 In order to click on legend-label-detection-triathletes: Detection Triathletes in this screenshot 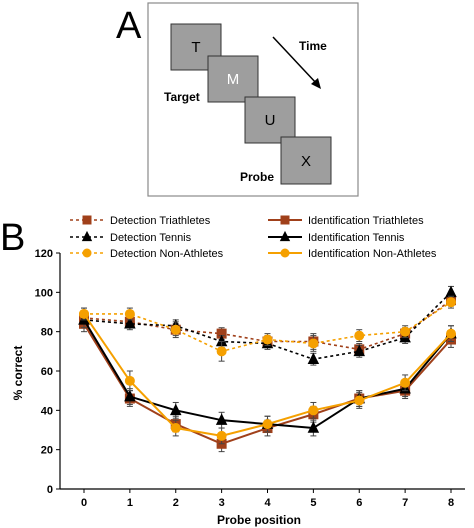, I will do `click(160, 221)`.